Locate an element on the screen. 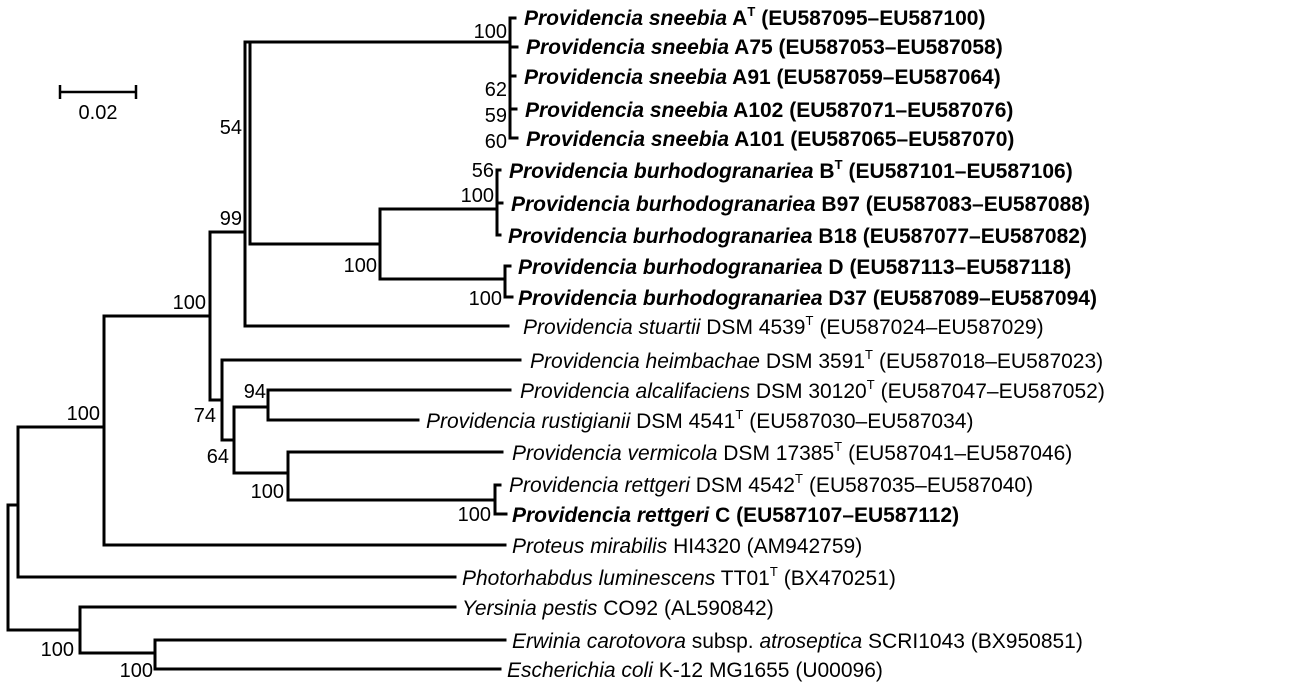 This screenshot has height=695, width=1302. bootstrap-value: 56 is located at coordinates (483, 171).